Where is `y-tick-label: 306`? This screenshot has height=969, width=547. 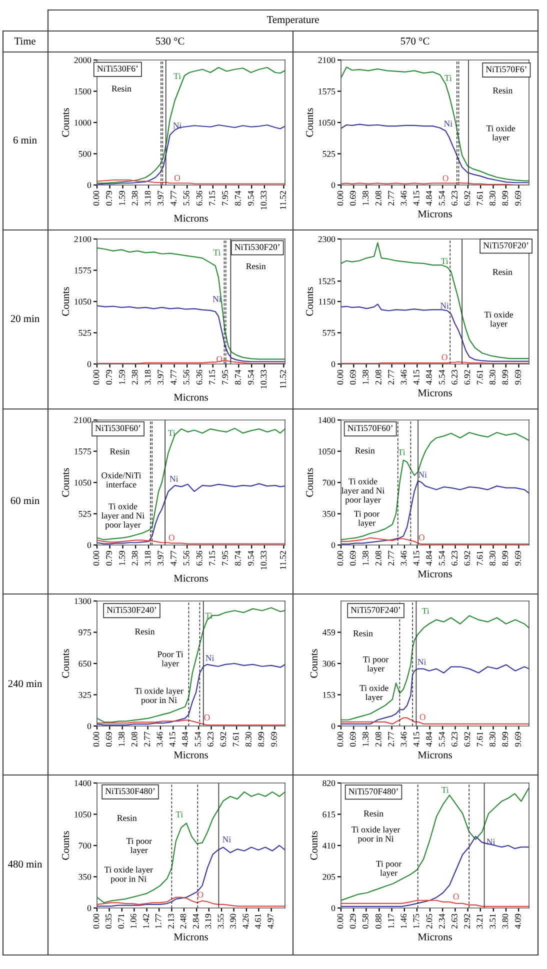
y-tick-label: 306 is located at coordinates (329, 663).